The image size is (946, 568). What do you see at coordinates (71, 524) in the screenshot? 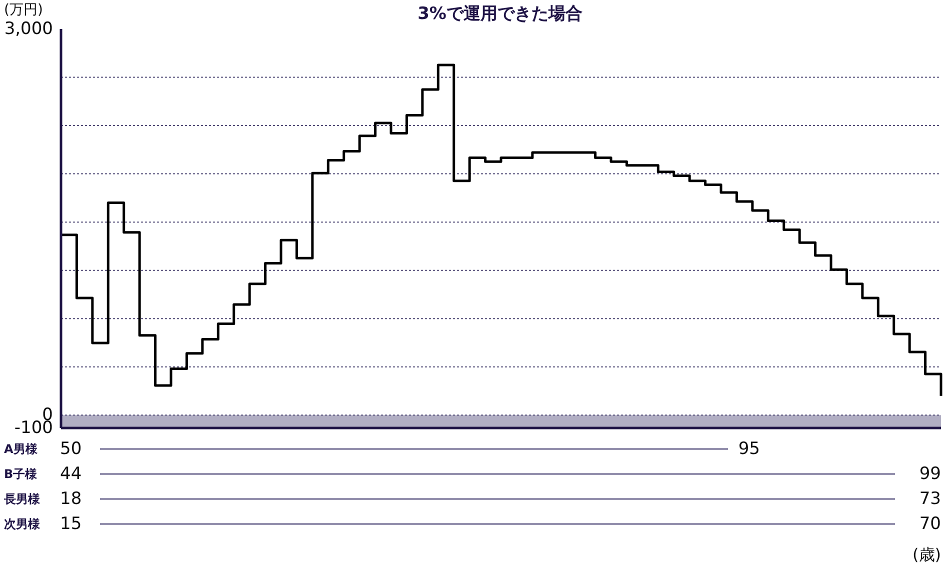
I see `text: 15` at bounding box center [71, 524].